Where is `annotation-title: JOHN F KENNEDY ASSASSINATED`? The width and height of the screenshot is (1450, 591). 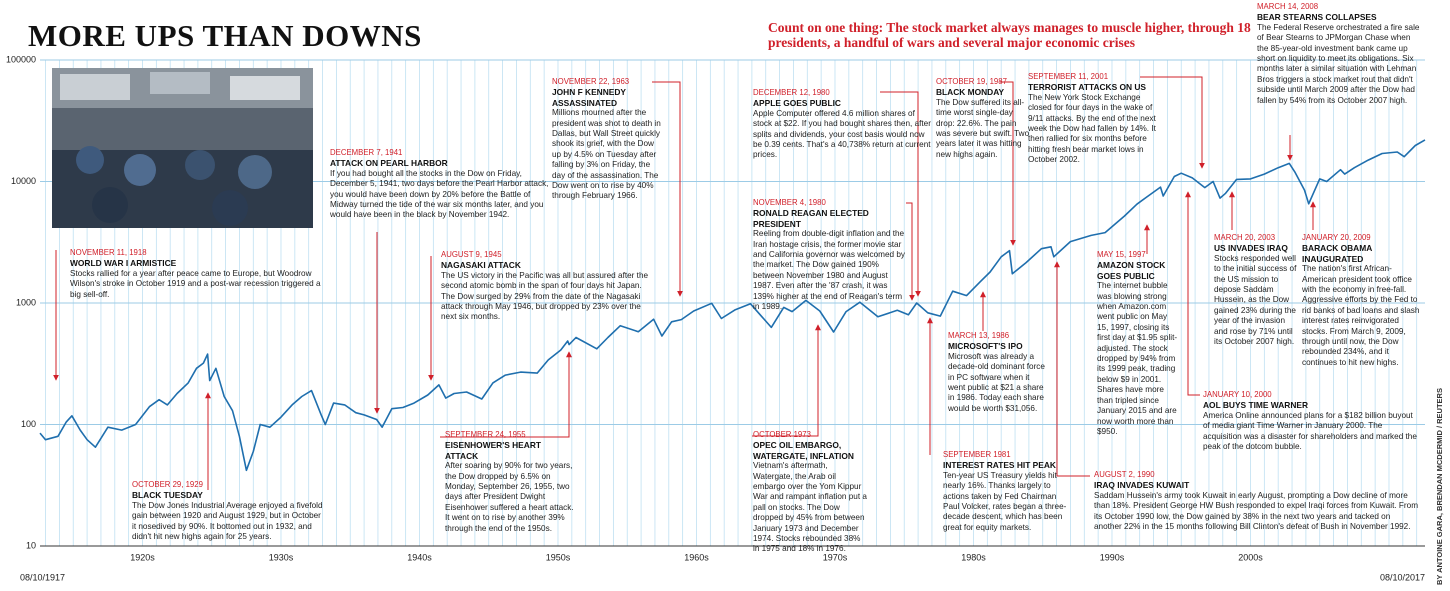 annotation-title: JOHN F KENNEDY ASSASSINATED is located at coordinates (589, 97).